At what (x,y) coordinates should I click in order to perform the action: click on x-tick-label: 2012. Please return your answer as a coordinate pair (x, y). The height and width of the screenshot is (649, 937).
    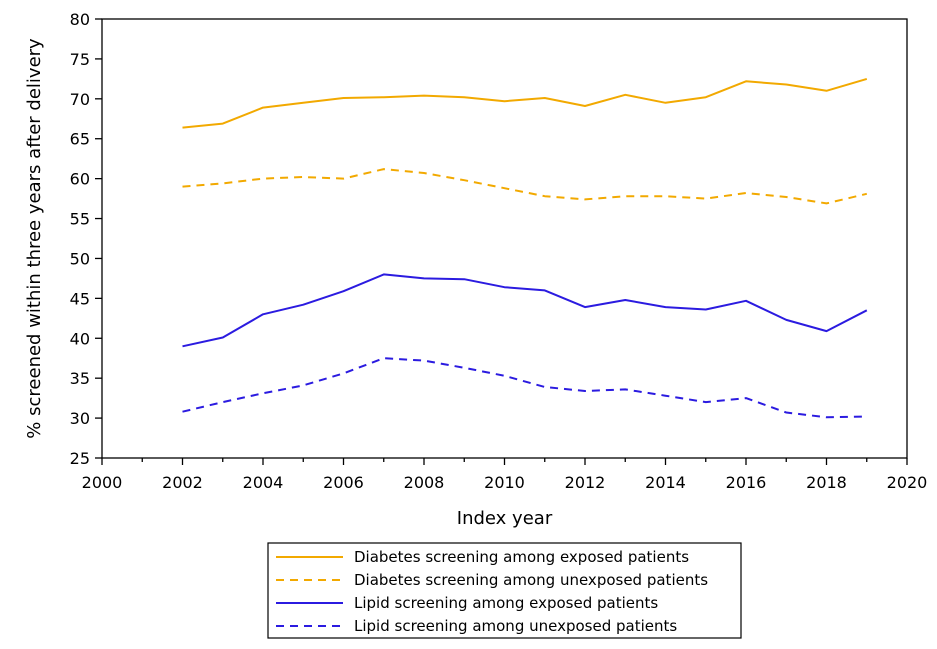
    Looking at the image, I should click on (585, 482).